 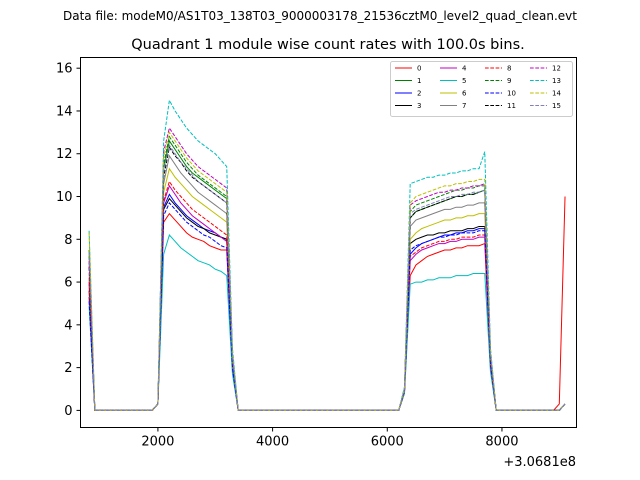 What do you see at coordinates (272, 442) in the screenshot?
I see `x-tick-label: 4000` at bounding box center [272, 442].